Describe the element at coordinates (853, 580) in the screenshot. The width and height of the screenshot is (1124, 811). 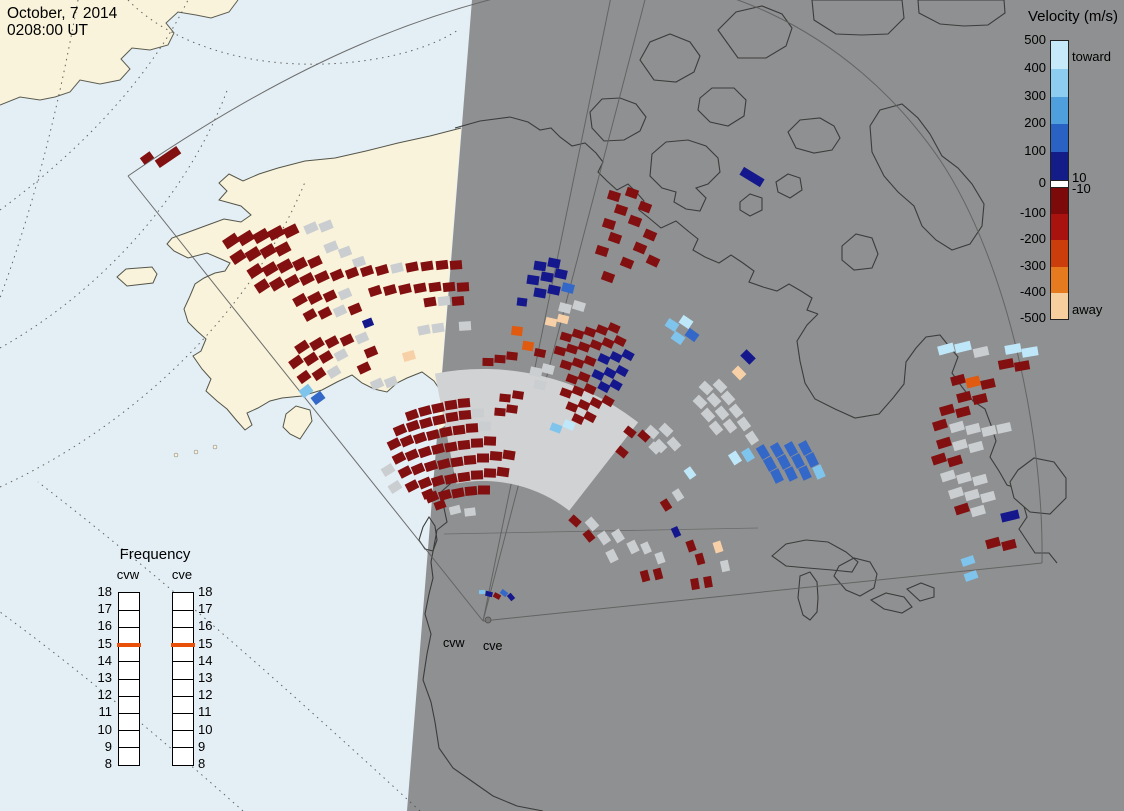
I see `great-lakes` at that location.